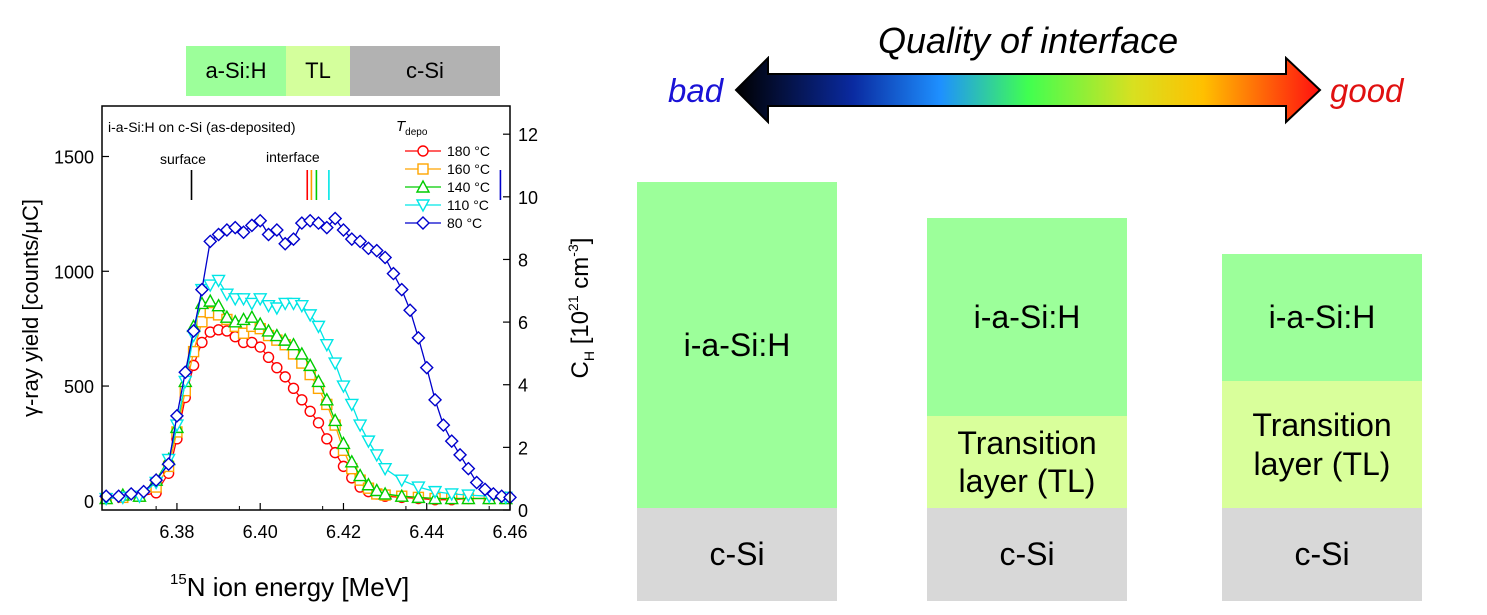  Describe the element at coordinates (260, 532) in the screenshot. I see `x-tick-label: 6.40` at that location.